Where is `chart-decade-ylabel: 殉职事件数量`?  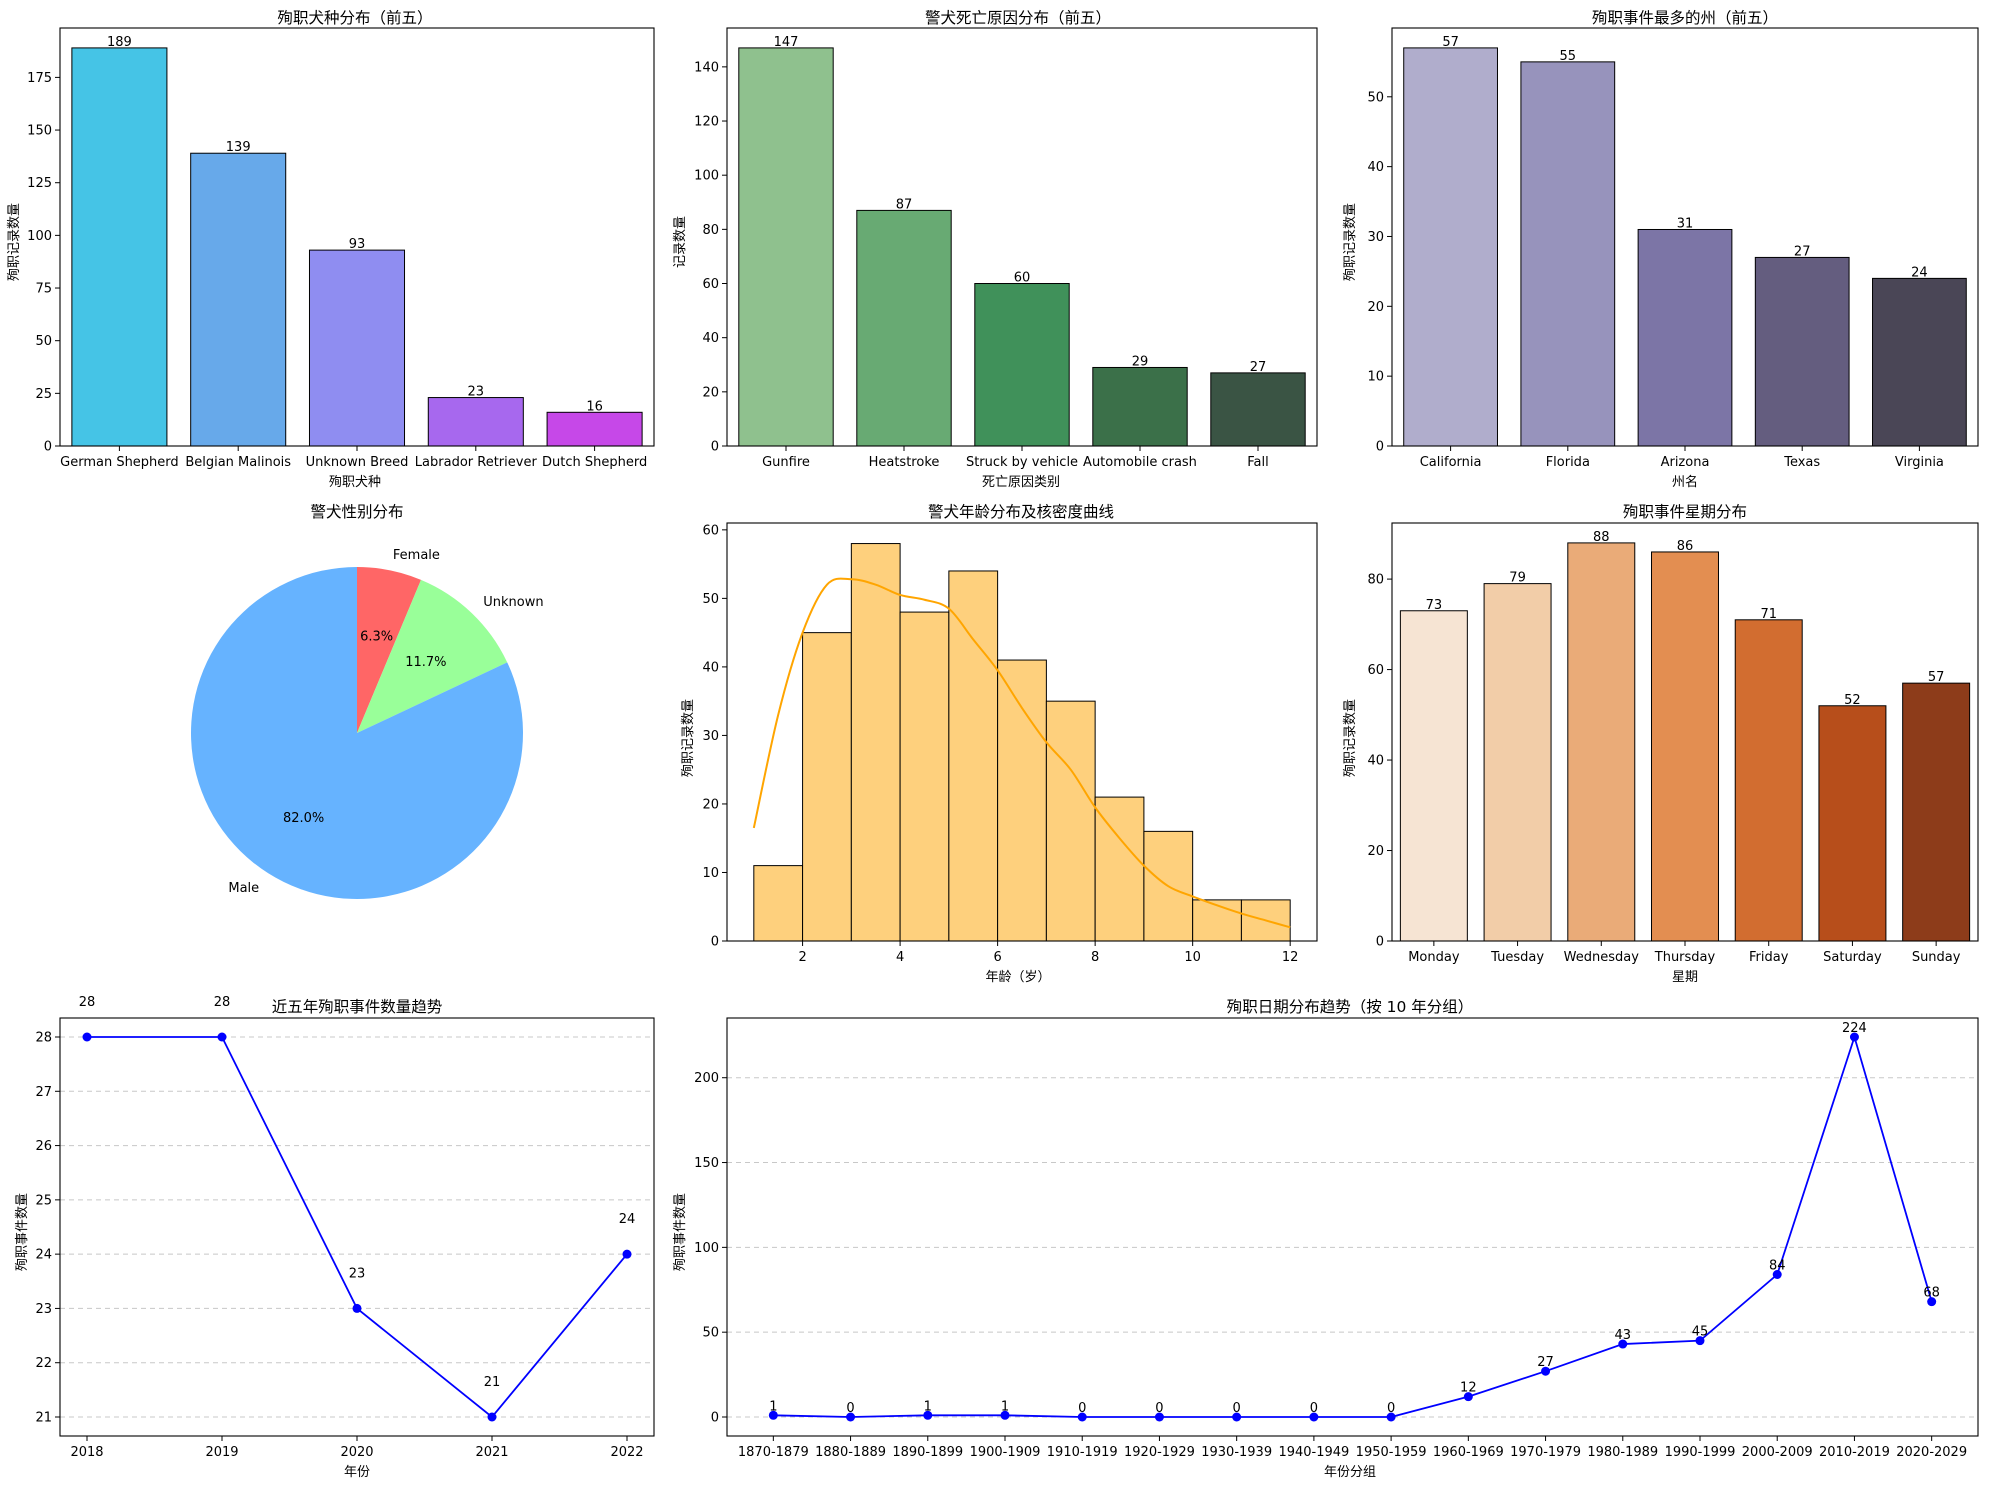
chart-decade-ylabel: 殉职事件数量 is located at coordinates (680, 1232).